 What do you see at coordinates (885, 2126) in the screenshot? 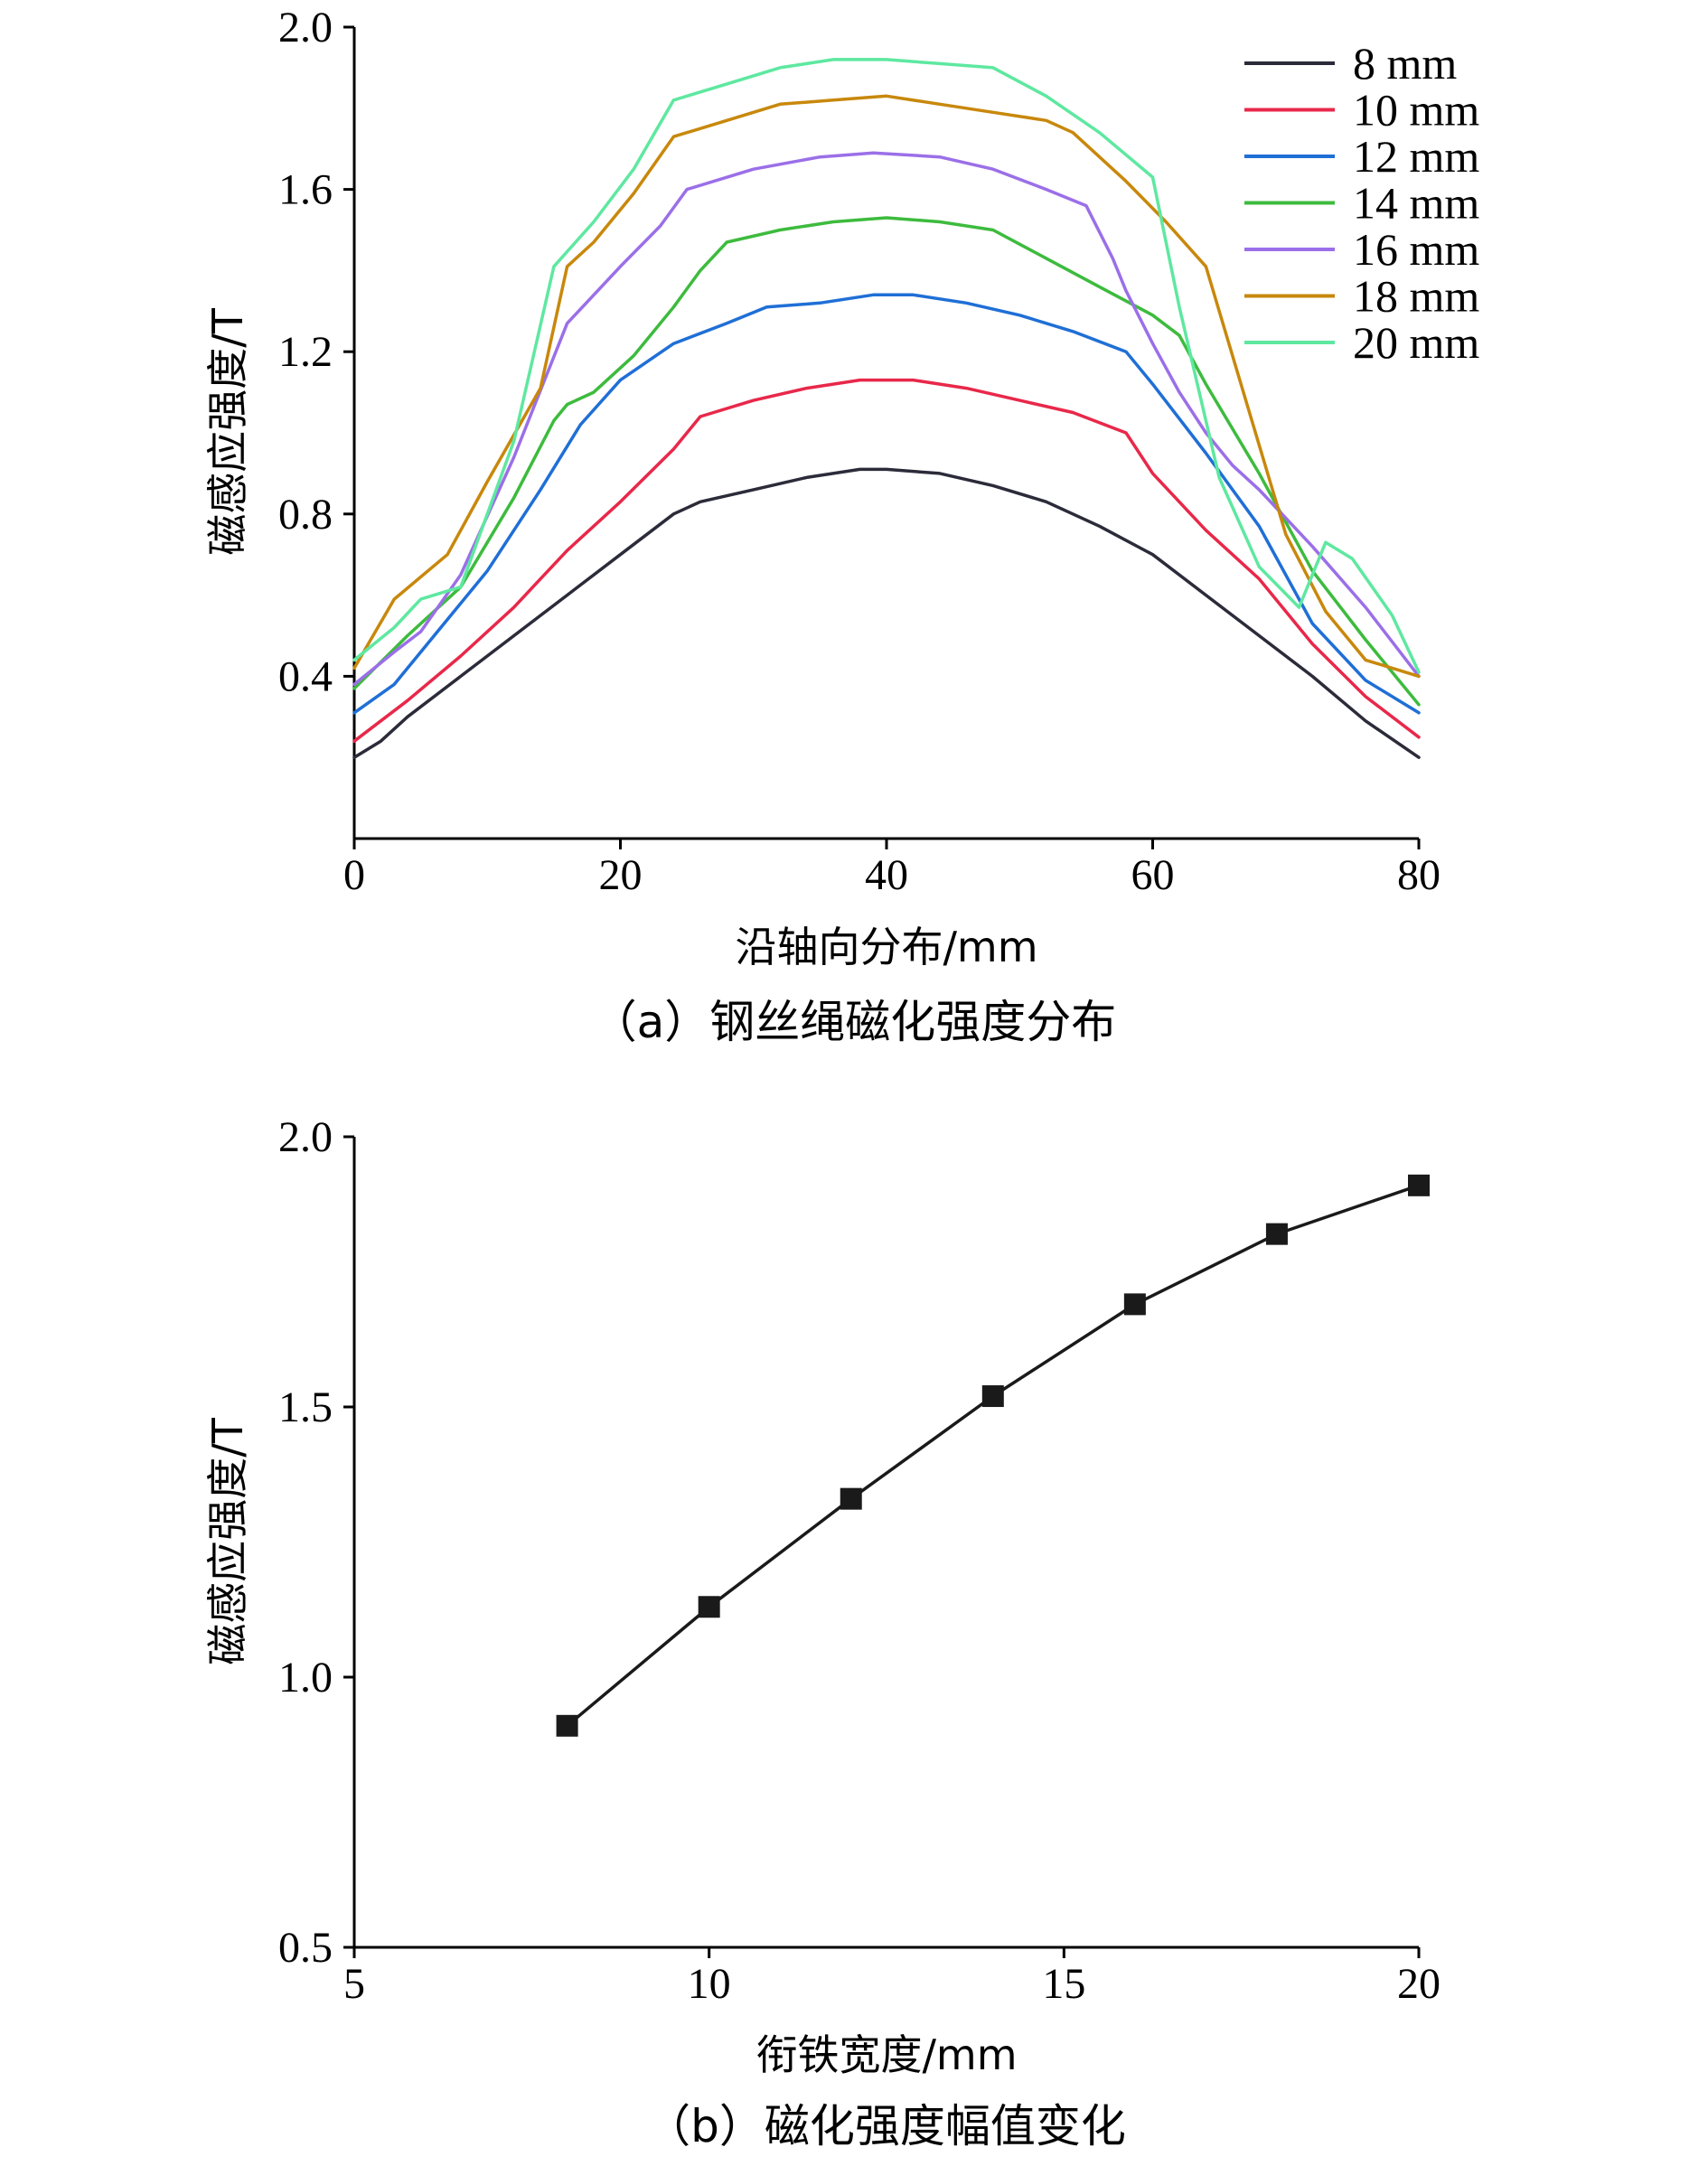
I see `chart-b-caption: （b）磁化强度幅值变化` at bounding box center [885, 2126].